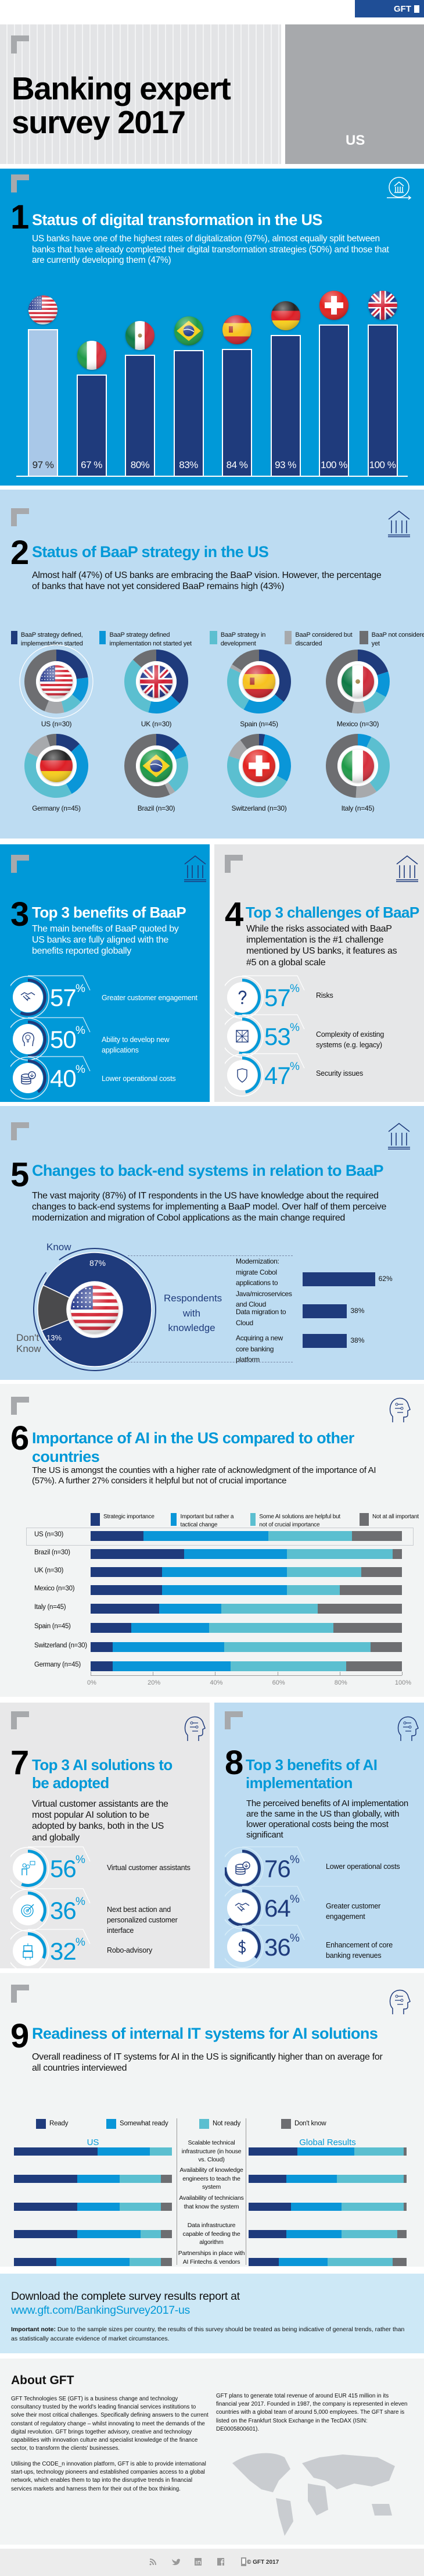 This screenshot has height=2576, width=424. Describe the element at coordinates (416, 9) in the screenshot. I see `logo-square-icon` at that location.